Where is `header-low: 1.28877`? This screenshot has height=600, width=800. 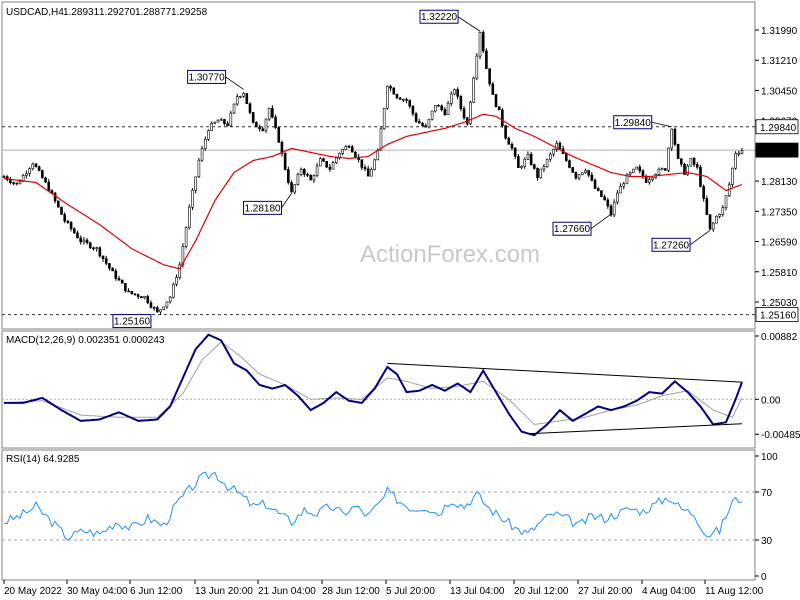
header-low: 1.28877 is located at coordinates (153, 12).